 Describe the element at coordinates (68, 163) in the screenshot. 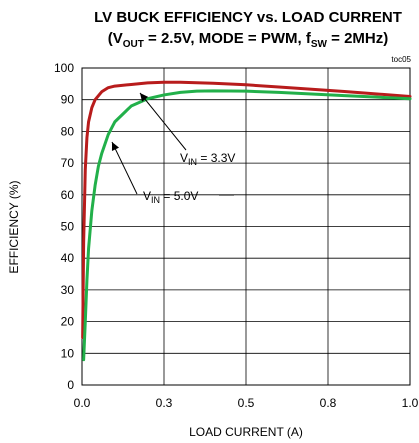

I see `y-tick-label: 70` at that location.